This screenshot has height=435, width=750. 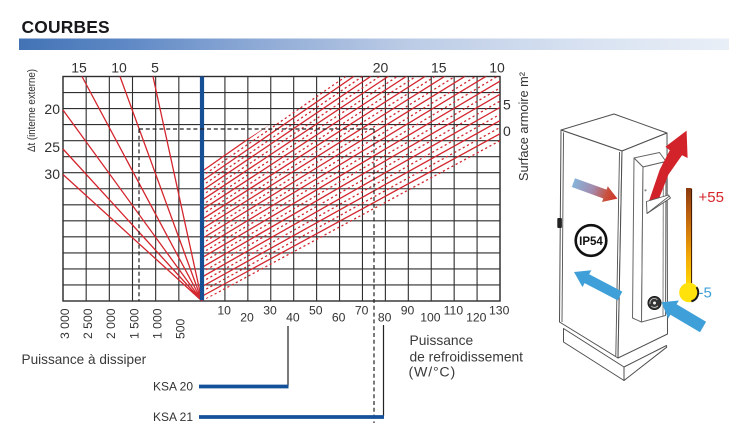 What do you see at coordinates (181, 328) in the screenshot?
I see `svg-text: 500` at bounding box center [181, 328].